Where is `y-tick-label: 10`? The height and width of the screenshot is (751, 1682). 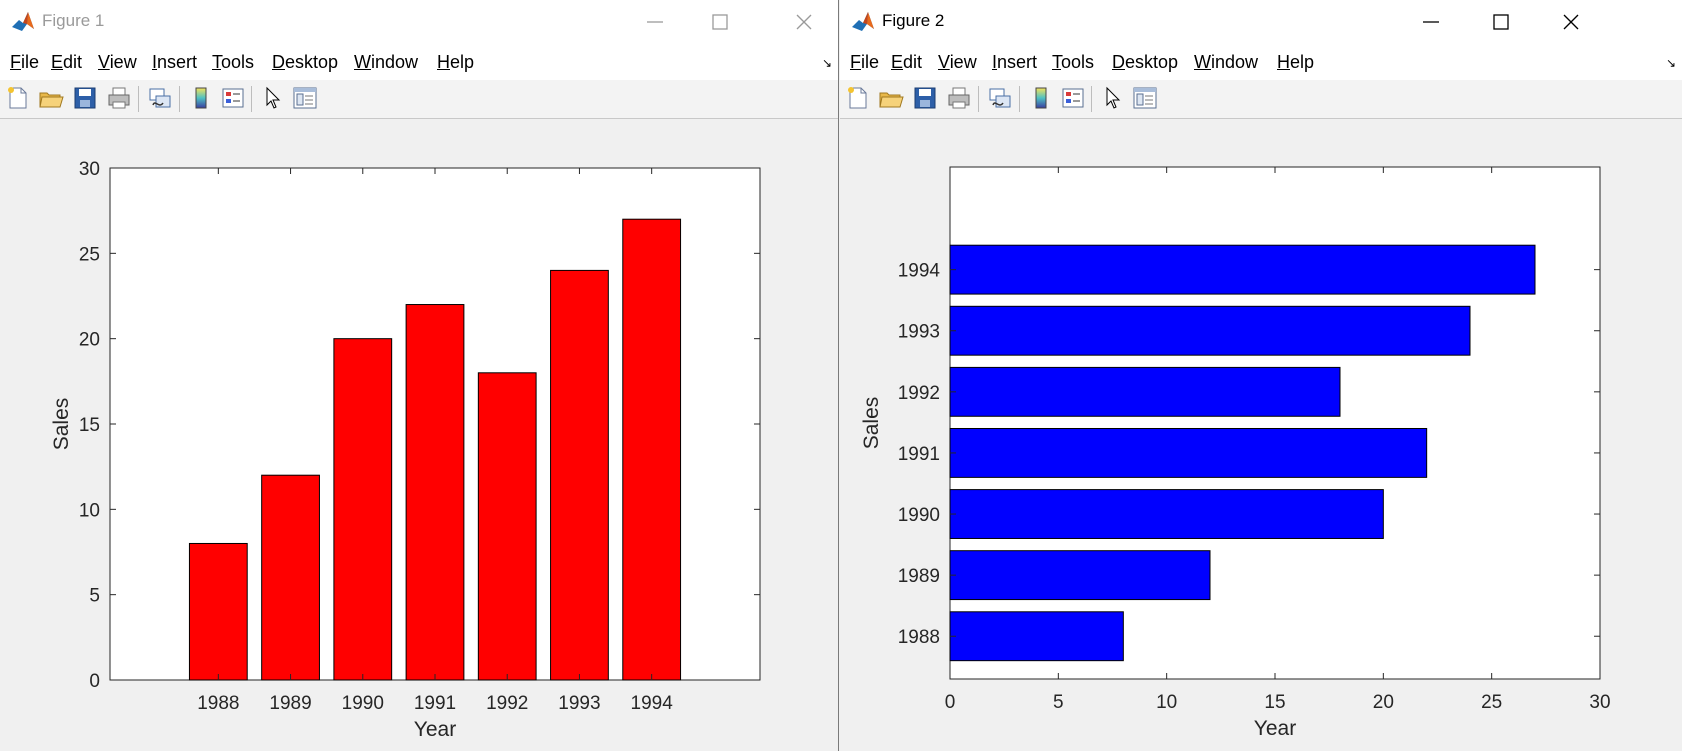 y-tick-label: 10 is located at coordinates (89, 510).